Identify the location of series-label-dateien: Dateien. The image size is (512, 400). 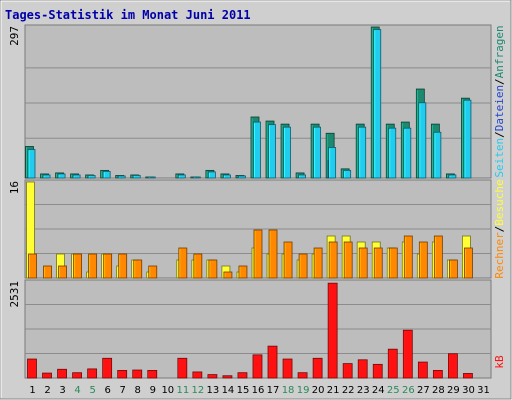
(499, 108).